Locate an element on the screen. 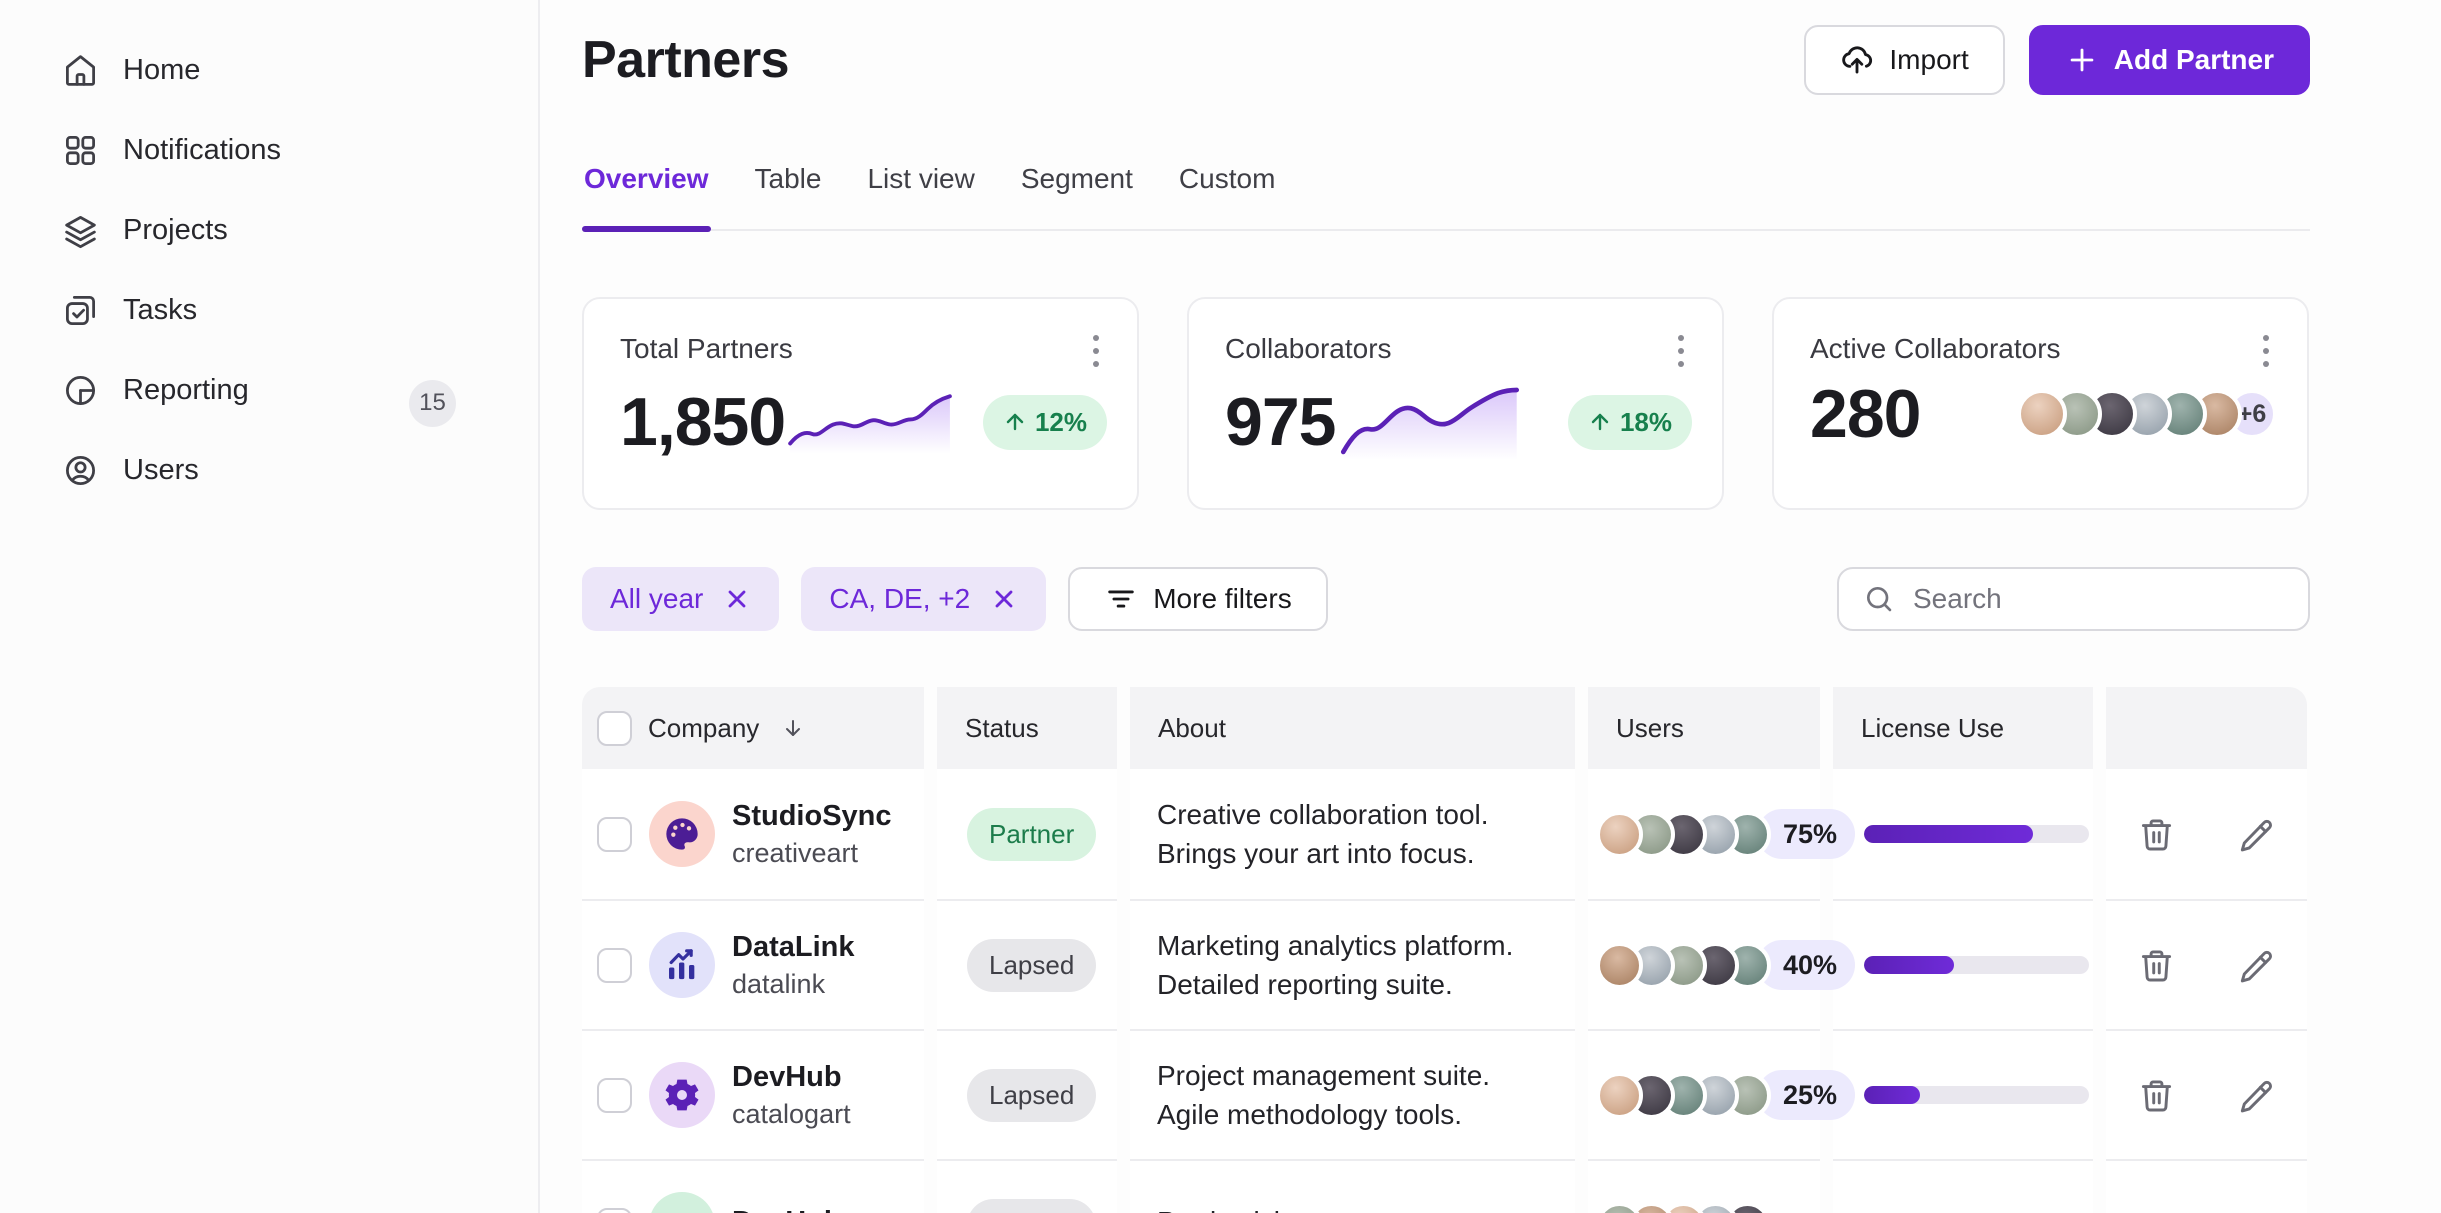 The height and width of the screenshot is (1213, 2441). sidebar-item-notifications: Notifications is located at coordinates (259, 150).